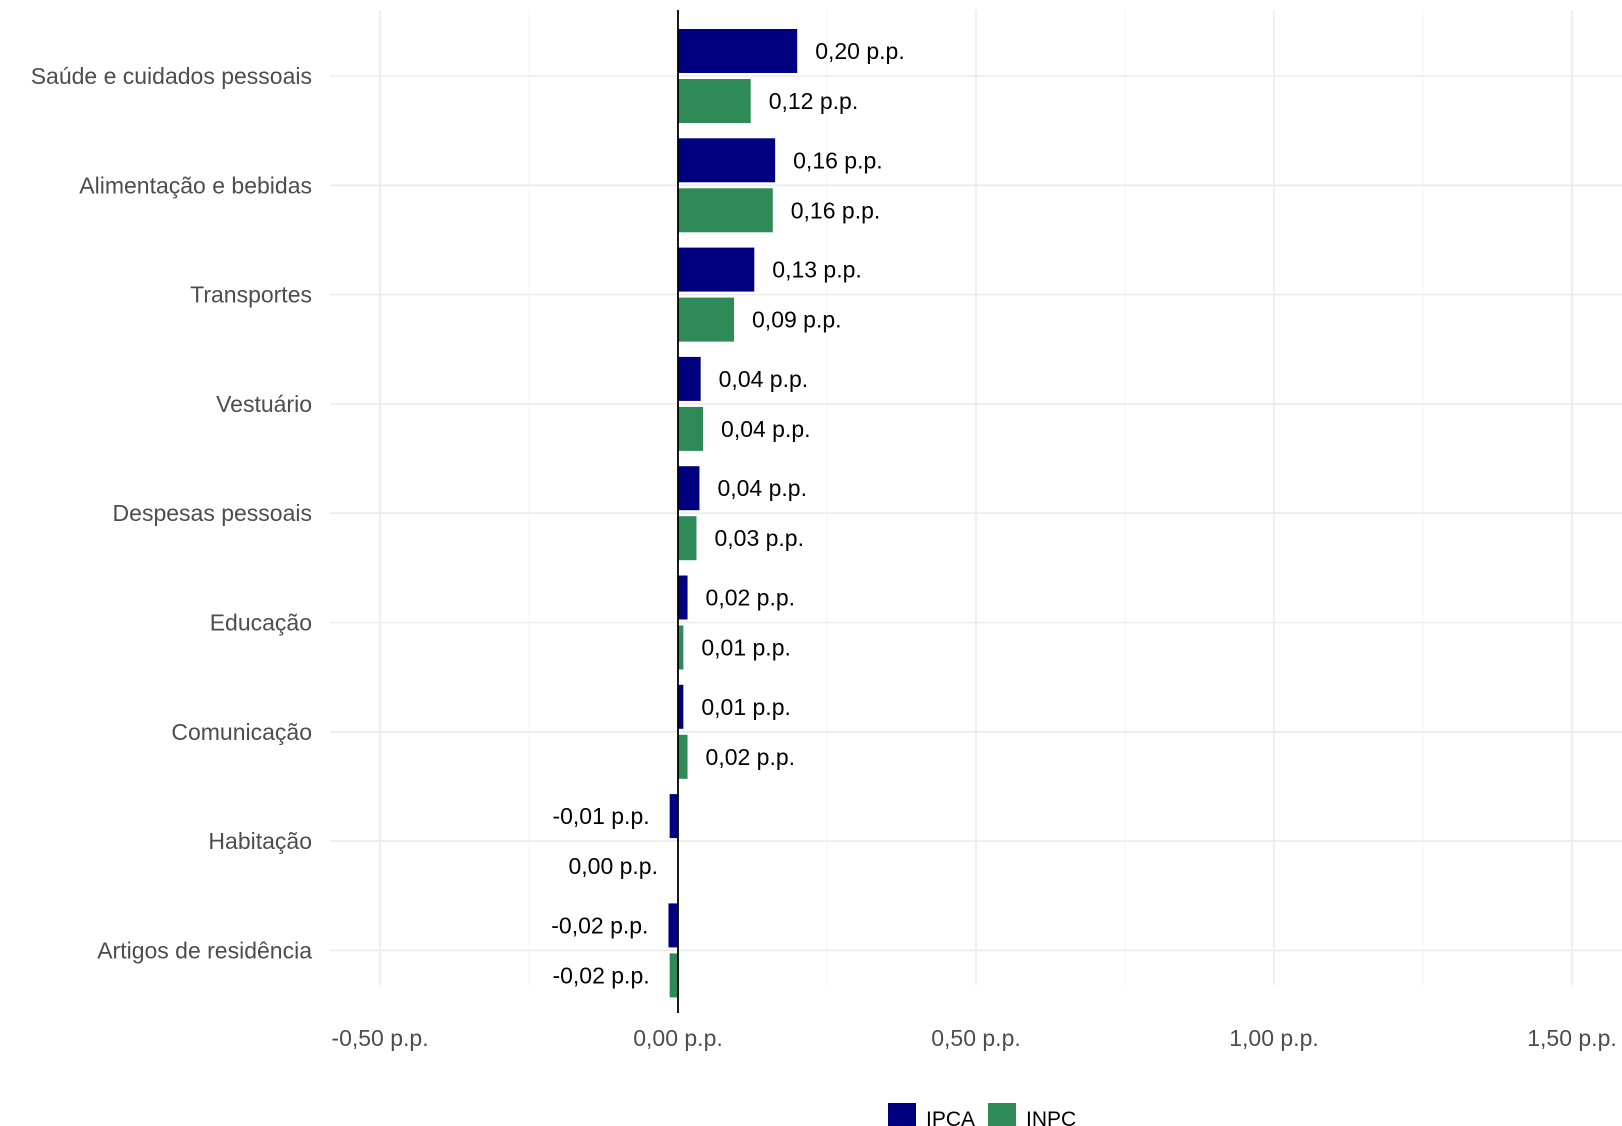 The width and height of the screenshot is (1622, 1126). Describe the element at coordinates (1572, 1038) in the screenshot. I see `x-tick-label: 1,50 p.p.` at that location.